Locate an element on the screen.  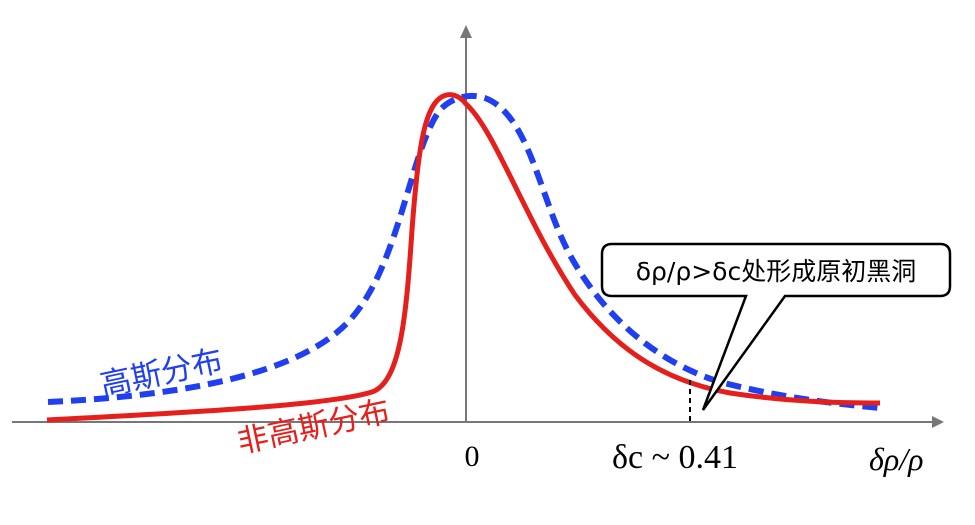
series-label-gaussian: 高斯分布 is located at coordinates (161, 373).